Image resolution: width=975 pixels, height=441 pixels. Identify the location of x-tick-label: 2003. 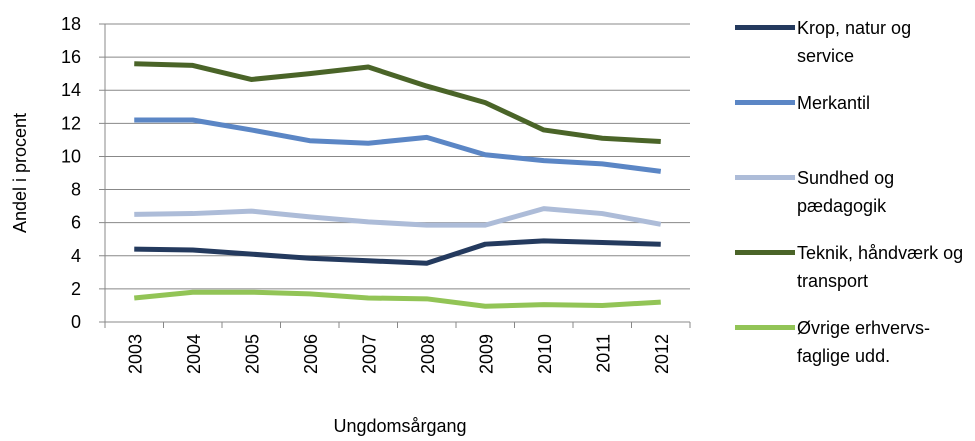
(135, 354).